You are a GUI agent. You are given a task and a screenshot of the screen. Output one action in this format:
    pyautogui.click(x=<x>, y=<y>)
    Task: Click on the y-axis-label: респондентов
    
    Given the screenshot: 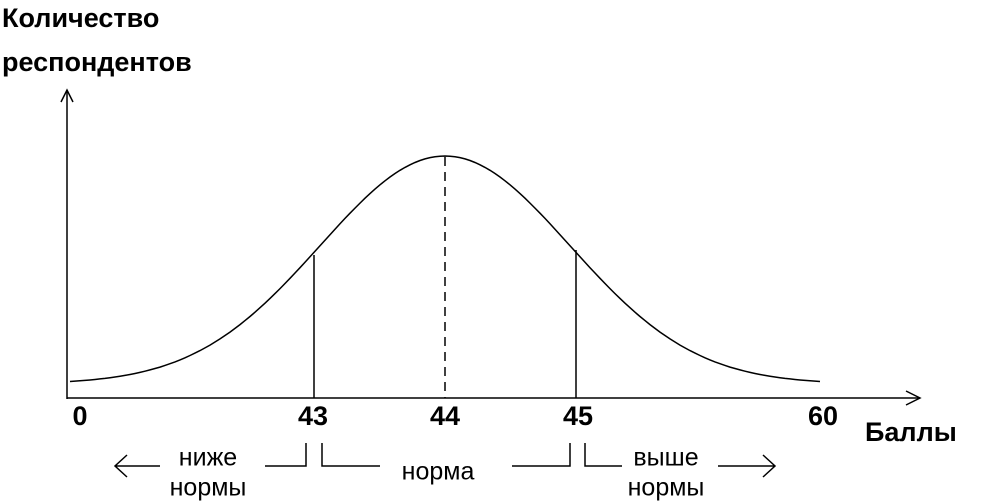 What is the action you would take?
    pyautogui.click(x=97, y=62)
    